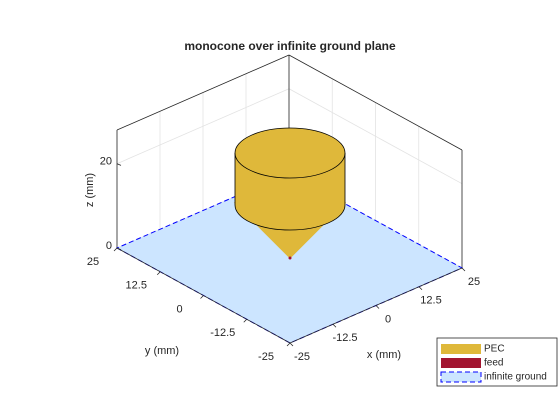 The width and height of the screenshot is (560, 420). I want to click on feed, so click(290, 258).